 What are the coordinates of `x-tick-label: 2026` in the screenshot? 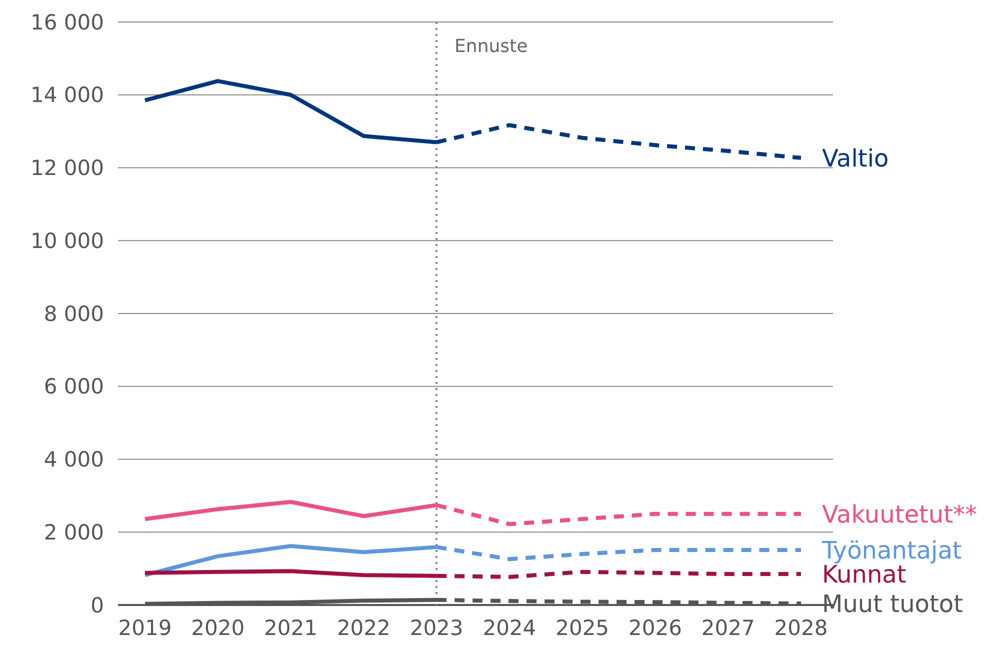 It's located at (655, 628).